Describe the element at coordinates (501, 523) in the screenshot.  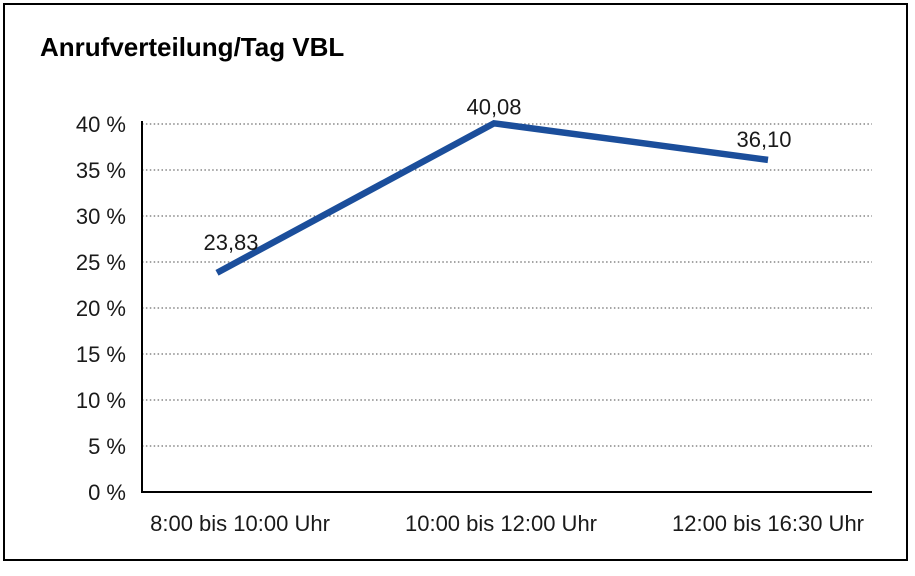
I see `x-category-label: 10:00 bis 12:00 Uhr` at that location.